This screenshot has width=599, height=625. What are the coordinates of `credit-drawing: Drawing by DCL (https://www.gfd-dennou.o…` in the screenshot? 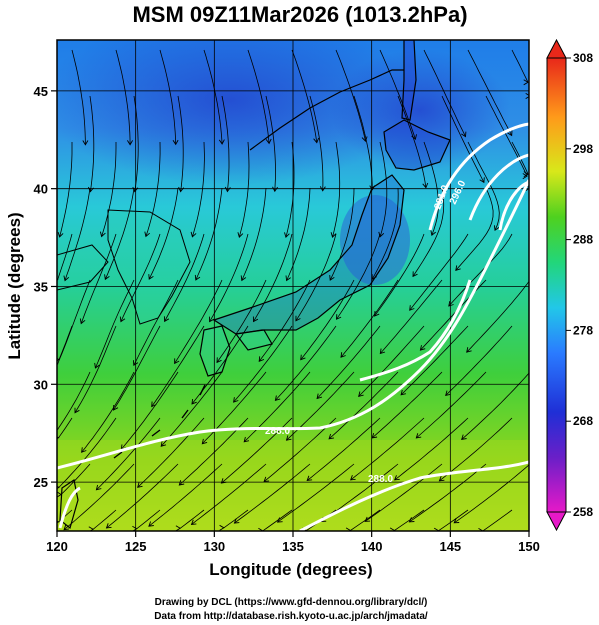 It's located at (291, 602).